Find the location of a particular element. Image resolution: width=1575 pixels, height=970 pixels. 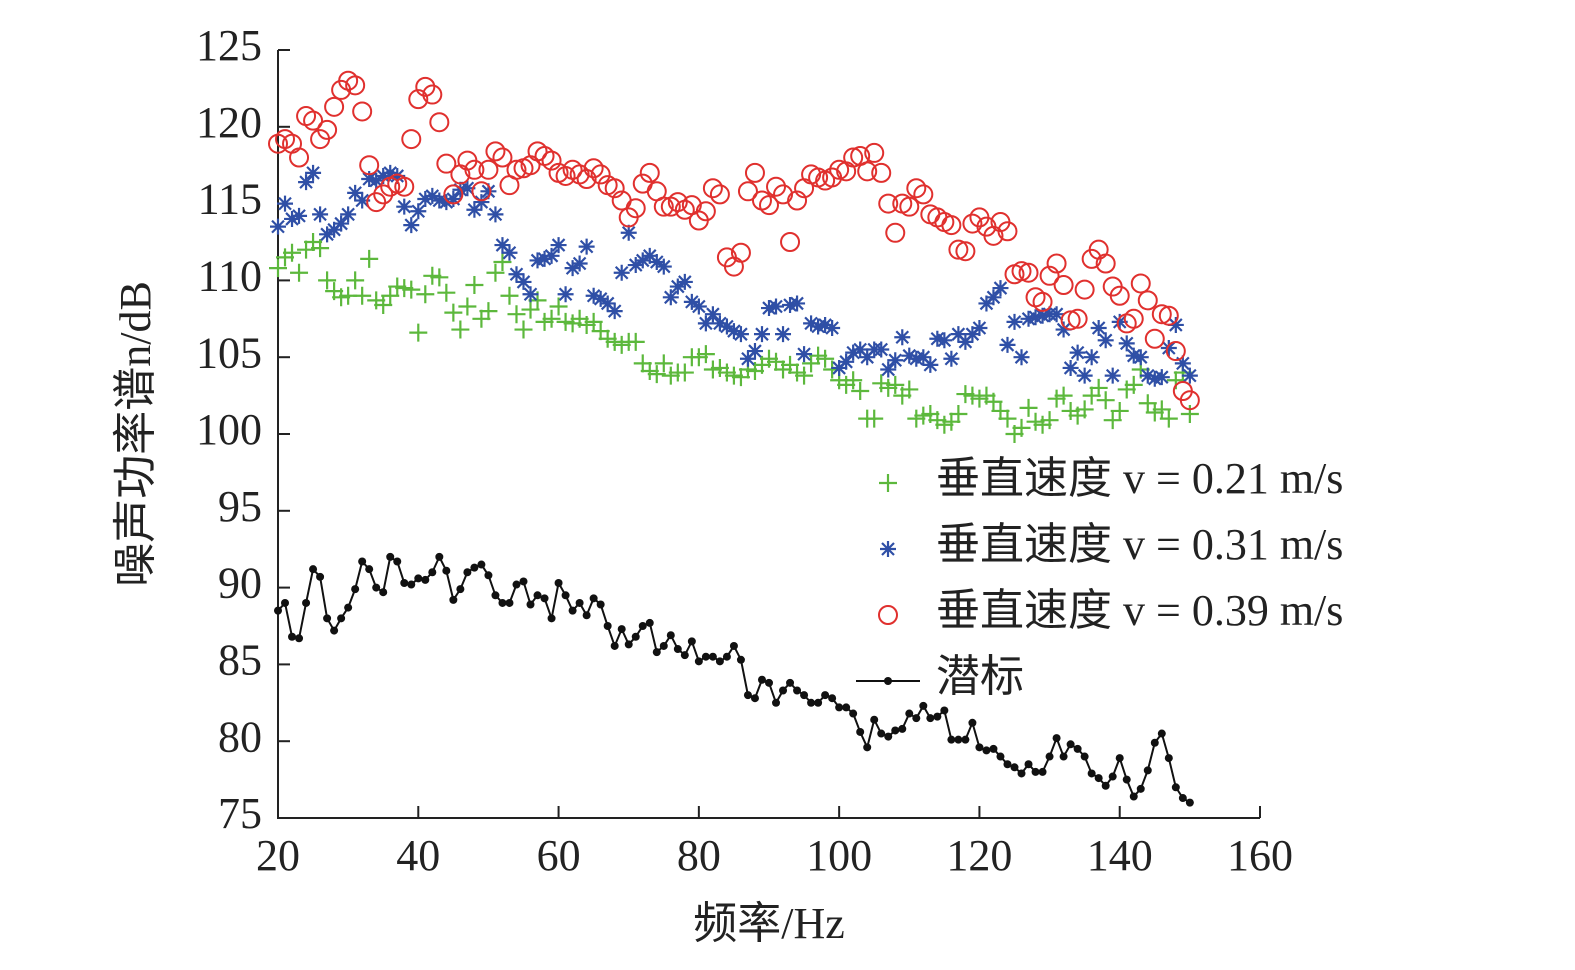

y-tick-label: 115 is located at coordinates (230, 199).